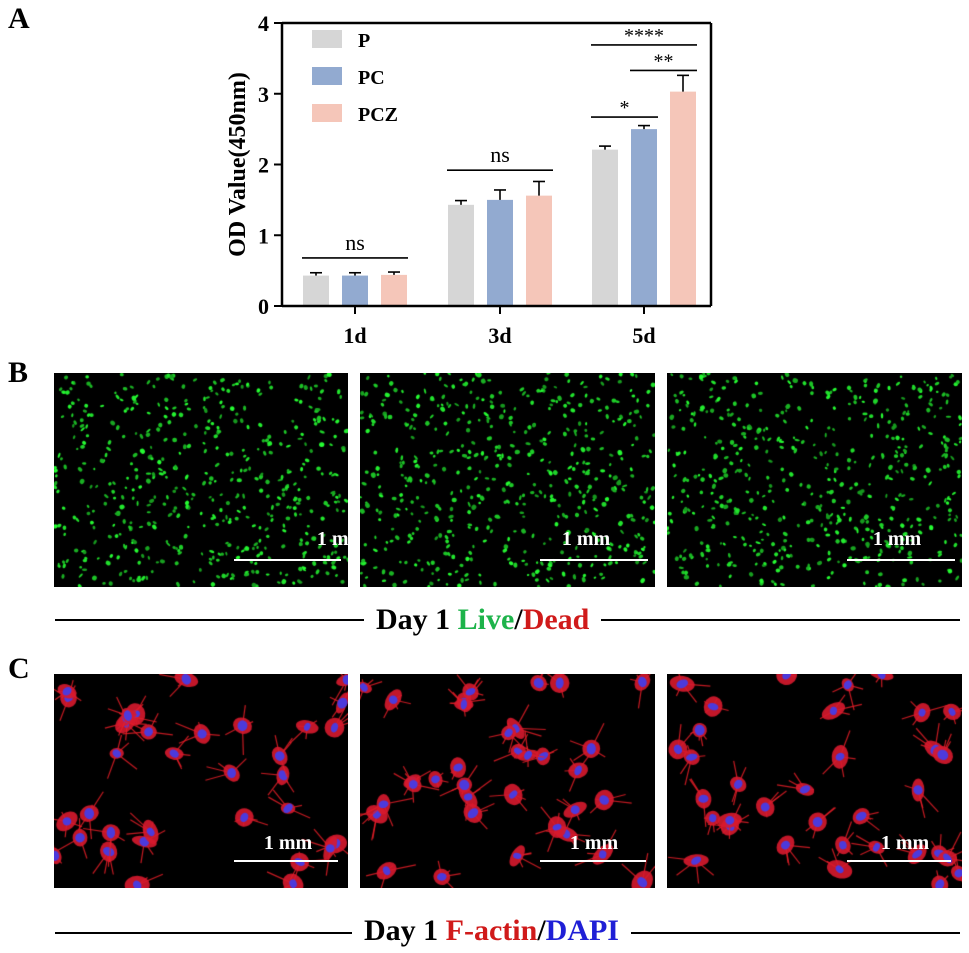 The height and width of the screenshot is (953, 969). What do you see at coordinates (371, 78) in the screenshot?
I see `legend-label: PC` at bounding box center [371, 78].